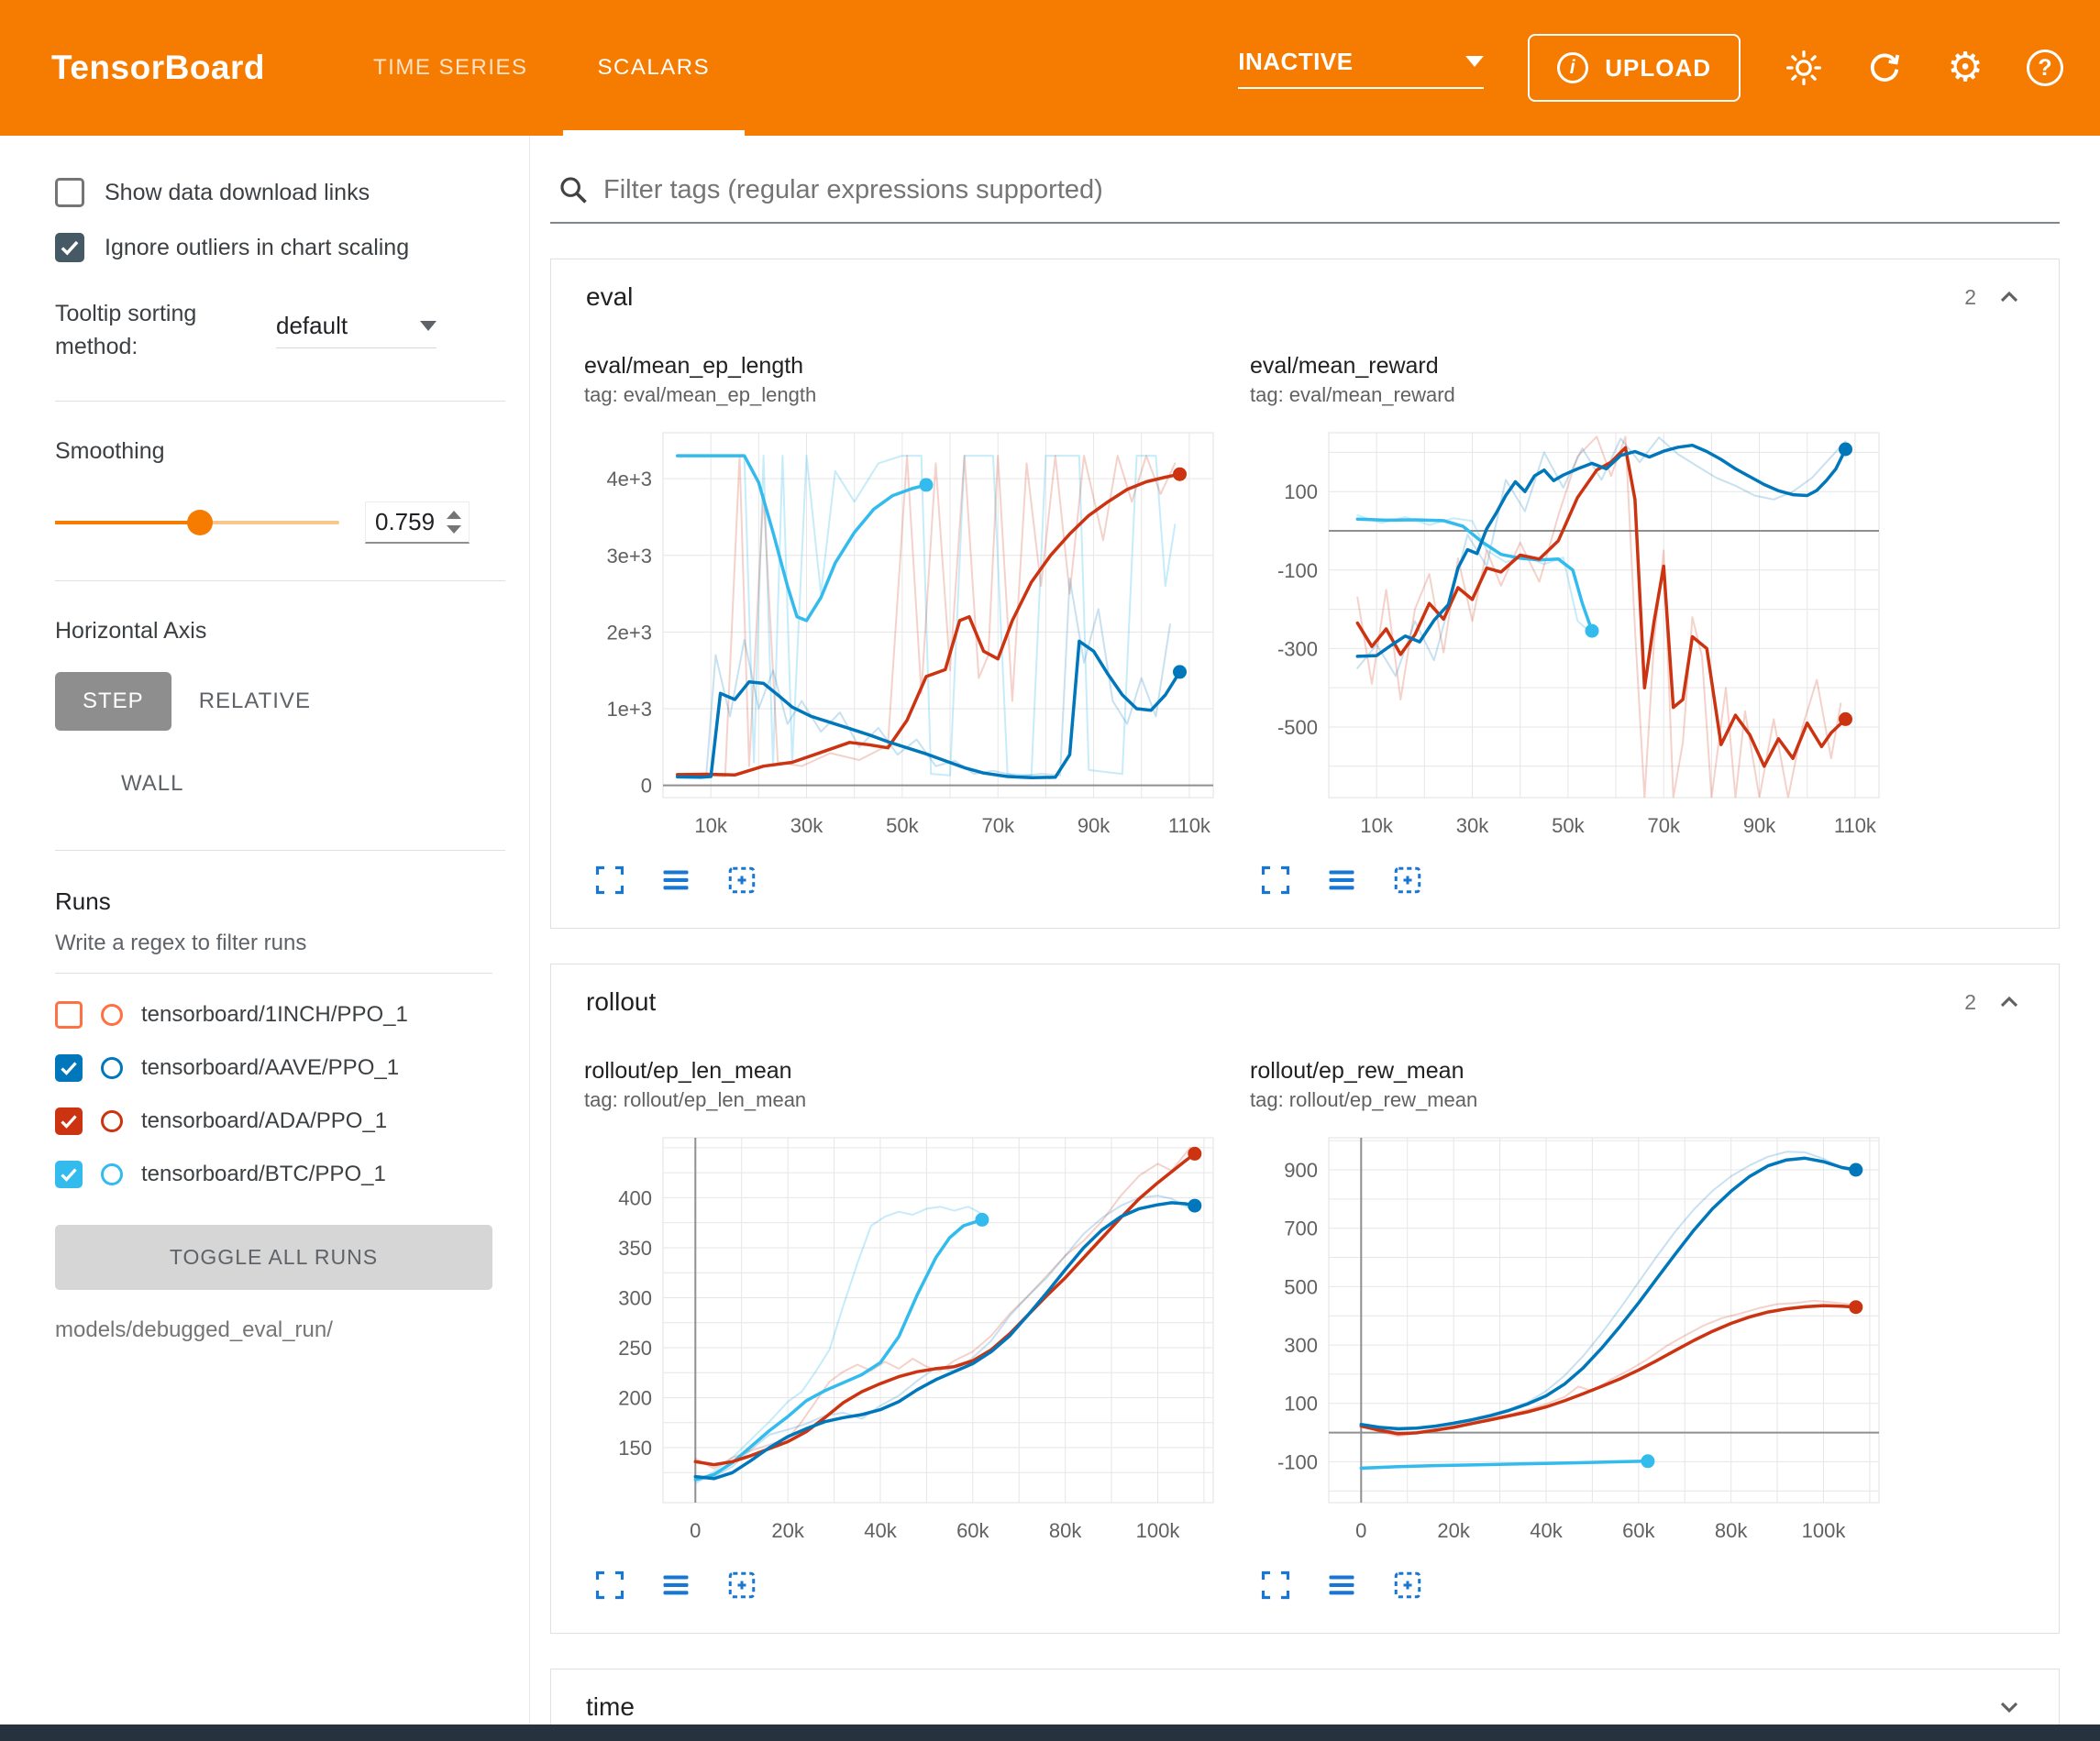  Describe the element at coordinates (905, 1338) in the screenshot. I see `line-chart: 0 20k 40k 60k 80k 100k 150 200 250 300 350 400` at that location.